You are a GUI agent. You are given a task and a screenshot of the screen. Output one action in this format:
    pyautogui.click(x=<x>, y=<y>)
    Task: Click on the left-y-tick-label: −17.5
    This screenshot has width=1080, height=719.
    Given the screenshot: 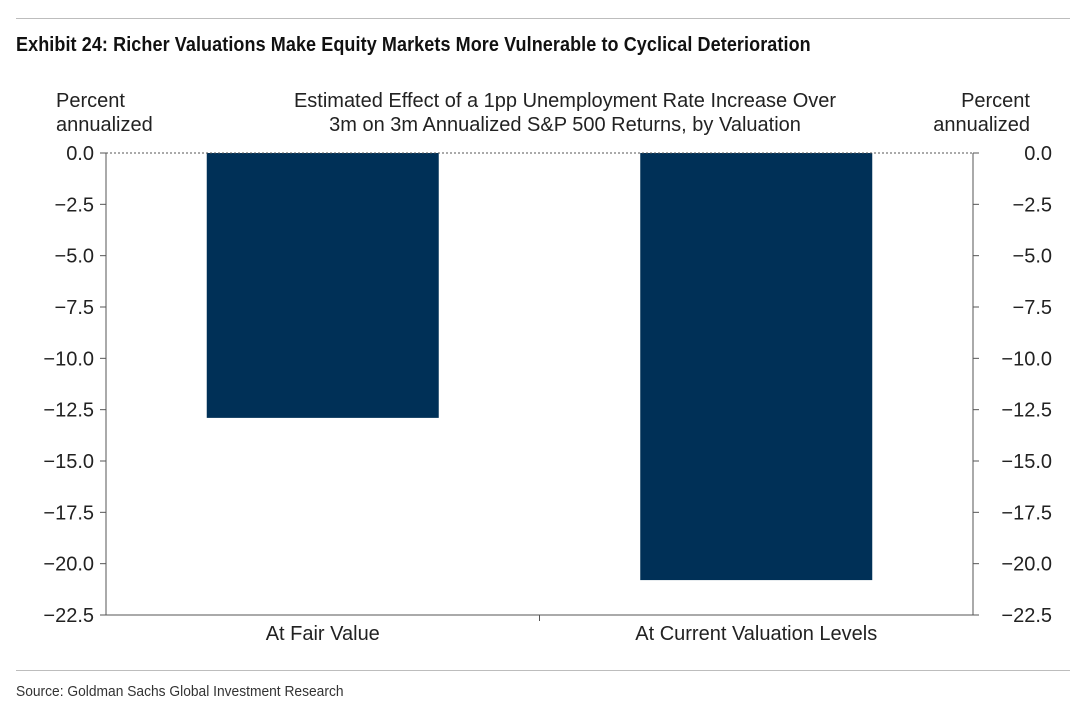 What is the action you would take?
    pyautogui.click(x=68, y=513)
    